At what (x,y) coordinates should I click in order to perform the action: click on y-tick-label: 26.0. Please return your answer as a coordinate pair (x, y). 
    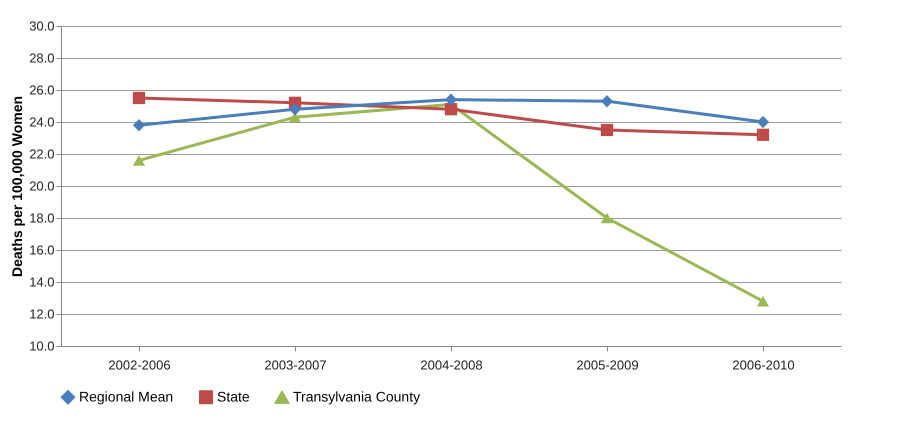
    Looking at the image, I should click on (41, 90).